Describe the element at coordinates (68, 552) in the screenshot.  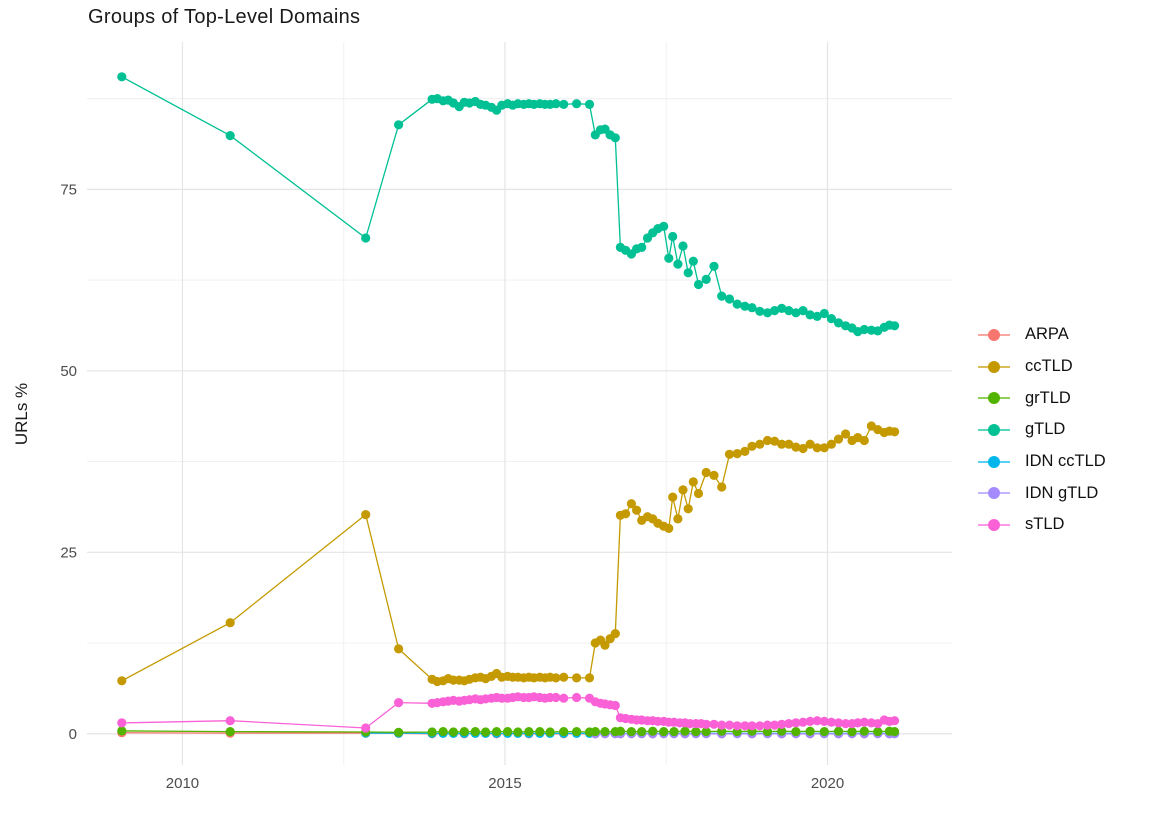
I see `y-tick-label: 25` at that location.